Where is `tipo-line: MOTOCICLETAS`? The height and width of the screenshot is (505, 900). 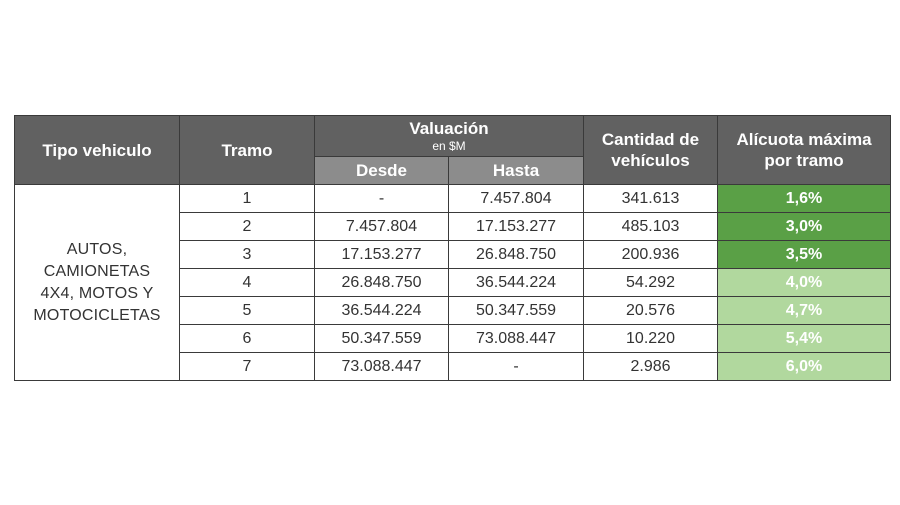
tipo-line: MOTOCICLETAS is located at coordinates (97, 315).